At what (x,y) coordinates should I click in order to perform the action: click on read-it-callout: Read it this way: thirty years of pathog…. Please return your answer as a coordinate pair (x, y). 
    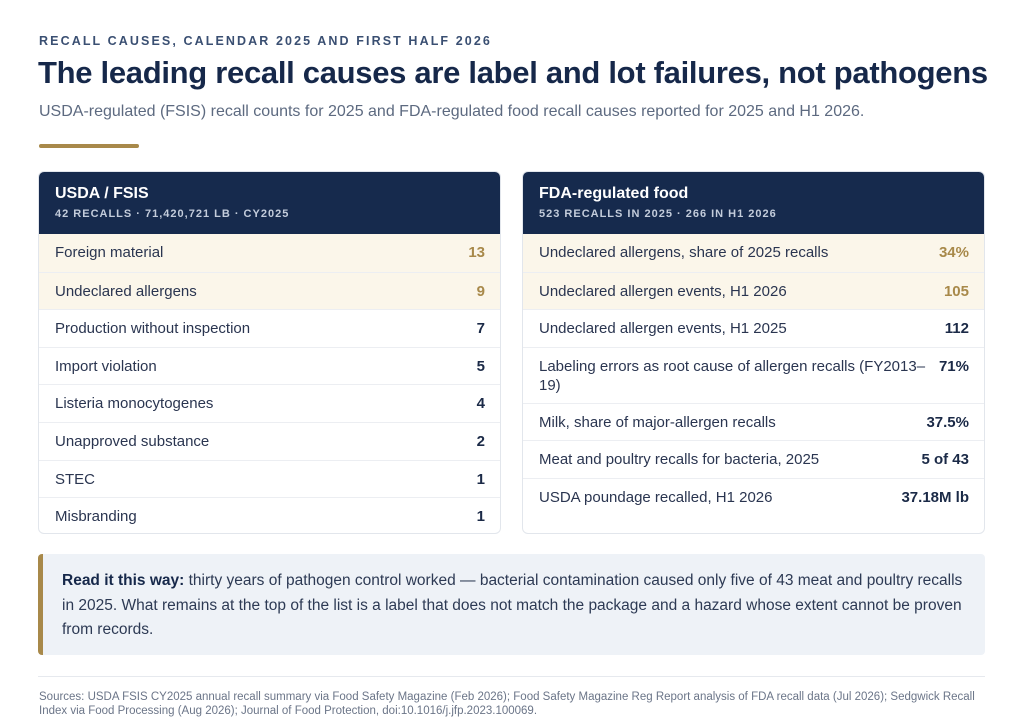
    Looking at the image, I should click on (511, 604).